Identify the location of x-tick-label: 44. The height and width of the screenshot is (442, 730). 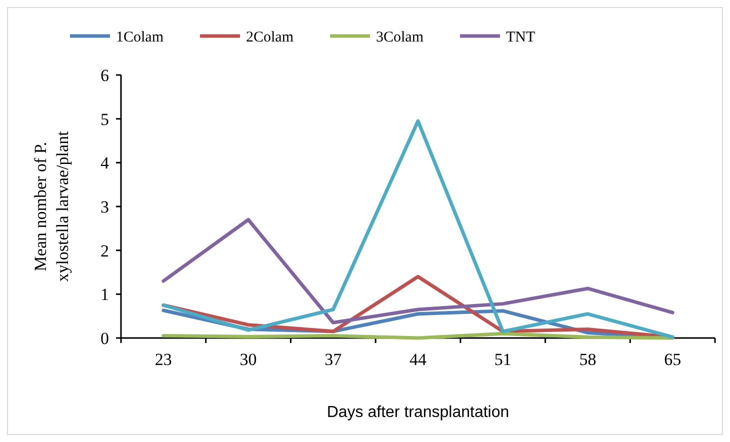
(418, 359).